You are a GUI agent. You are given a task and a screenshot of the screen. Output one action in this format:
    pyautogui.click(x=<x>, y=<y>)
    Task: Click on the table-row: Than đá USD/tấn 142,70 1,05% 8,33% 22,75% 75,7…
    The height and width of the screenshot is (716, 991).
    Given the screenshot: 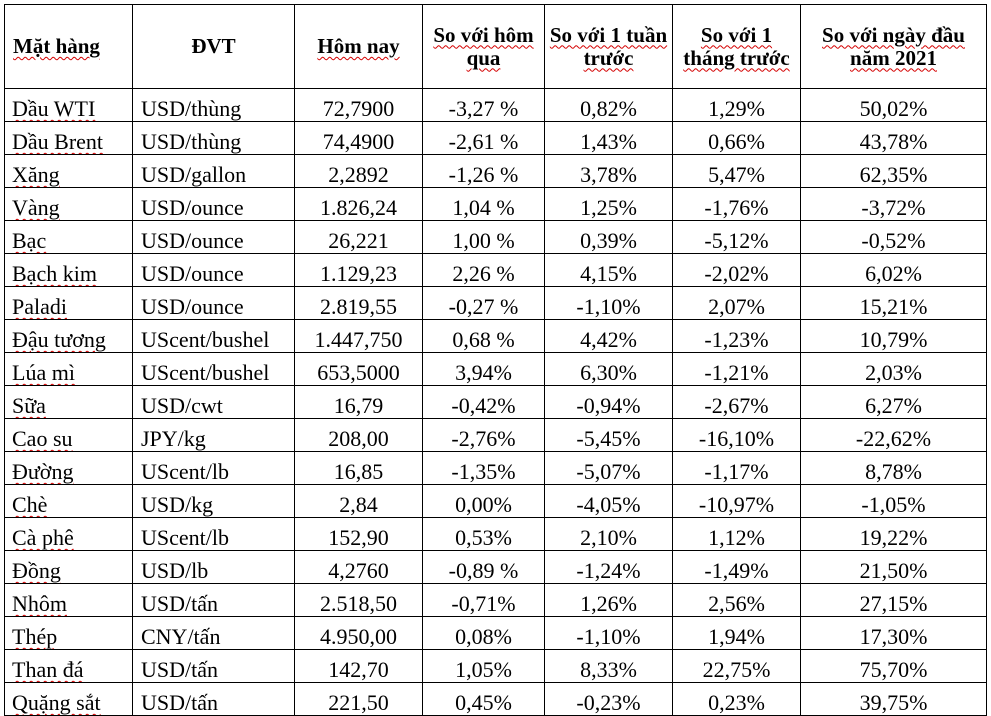 What is the action you would take?
    pyautogui.click(x=495, y=666)
    